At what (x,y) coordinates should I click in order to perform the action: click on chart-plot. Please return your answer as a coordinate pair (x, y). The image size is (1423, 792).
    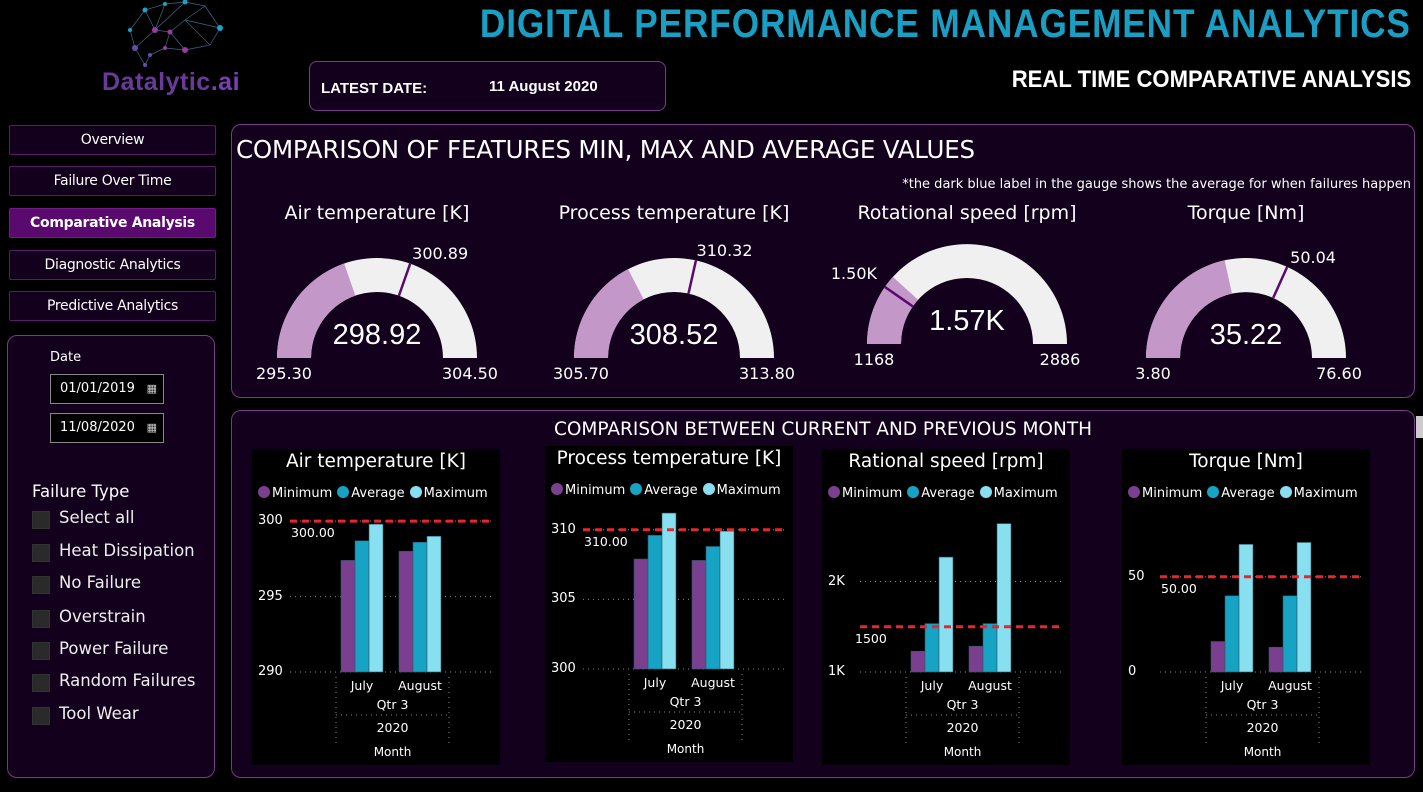
    Looking at the image, I should click on (1261, 642).